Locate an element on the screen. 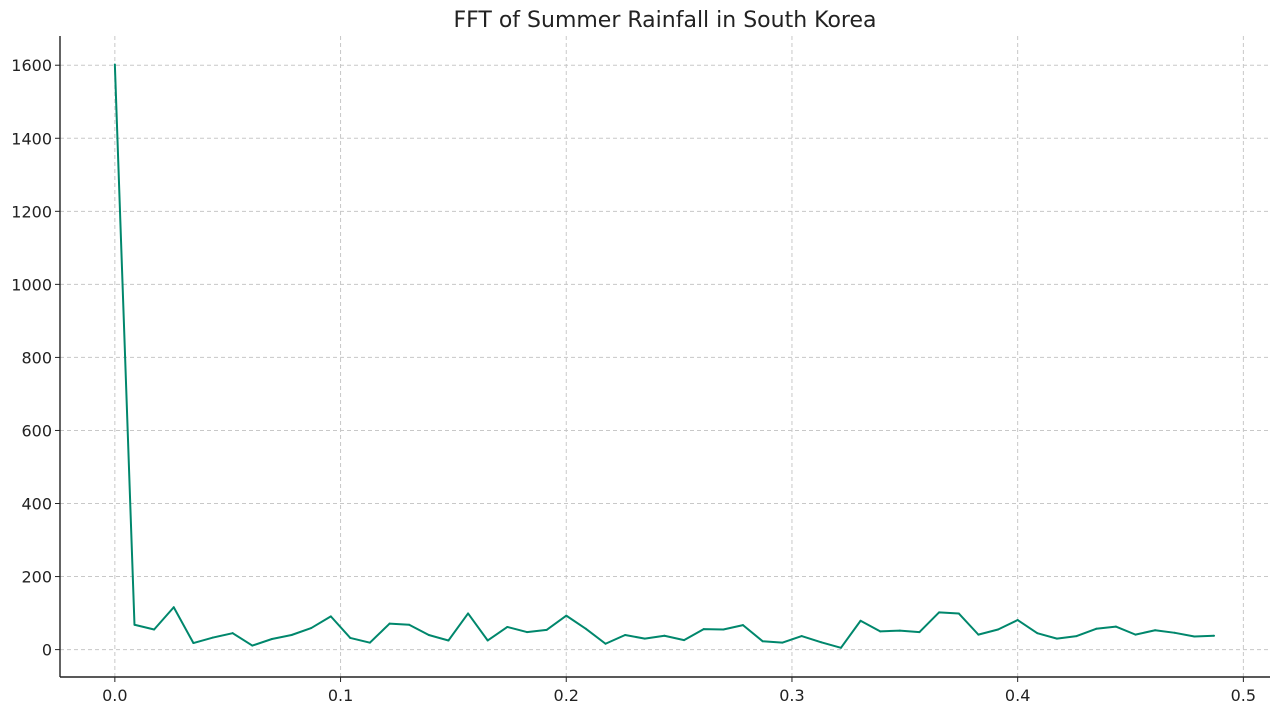 This screenshot has width=1280, height=710. y-tick-label: 600 is located at coordinates (36, 430).